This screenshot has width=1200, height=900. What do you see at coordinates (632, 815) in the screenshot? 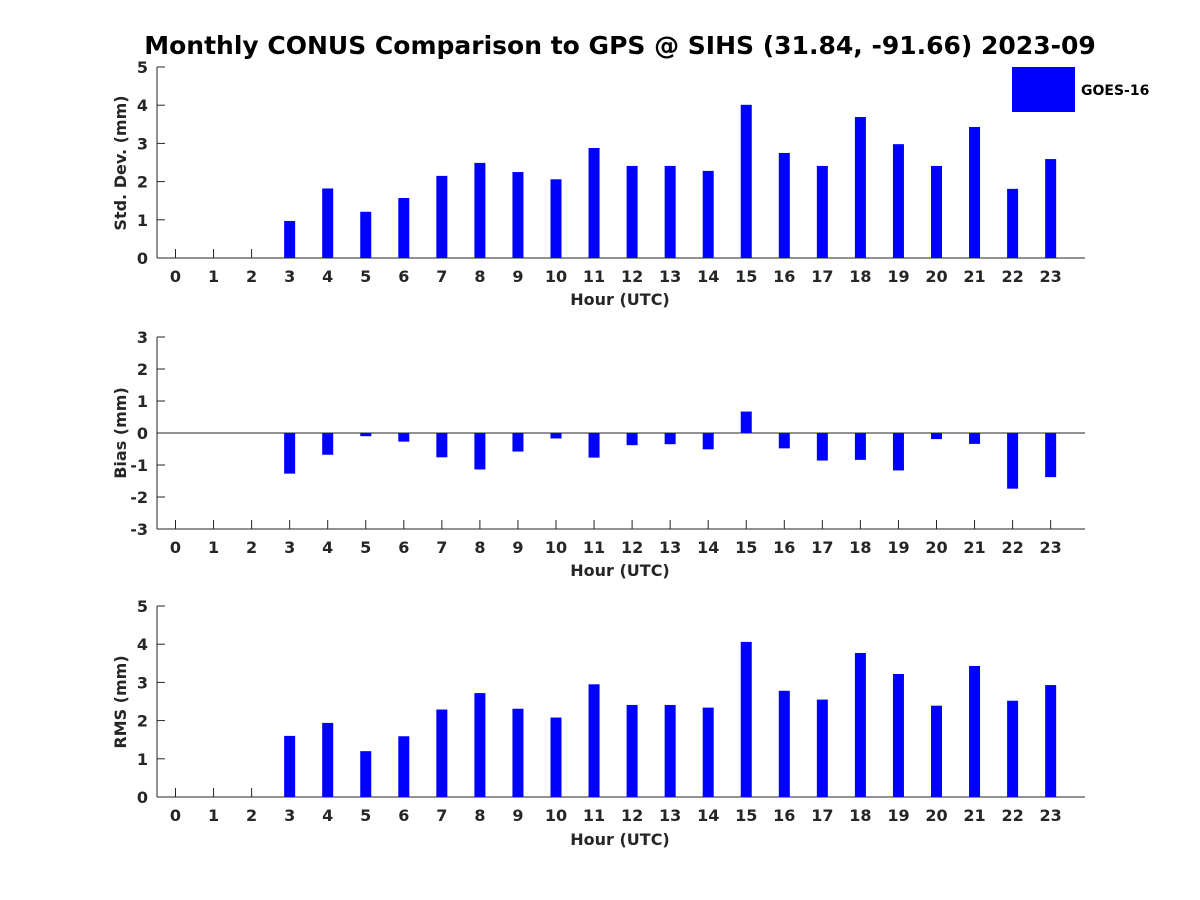
I see `rms-x-tick-label: 12` at bounding box center [632, 815].